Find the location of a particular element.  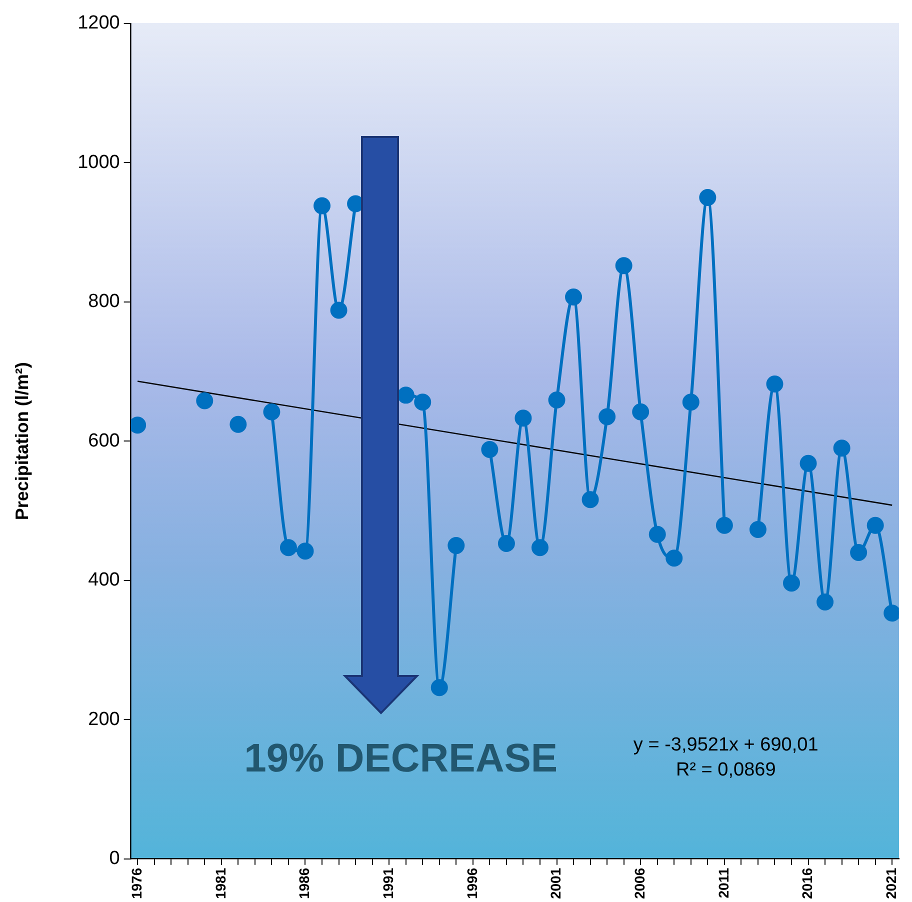

y-tick-label: 1000 is located at coordinates (99, 162).